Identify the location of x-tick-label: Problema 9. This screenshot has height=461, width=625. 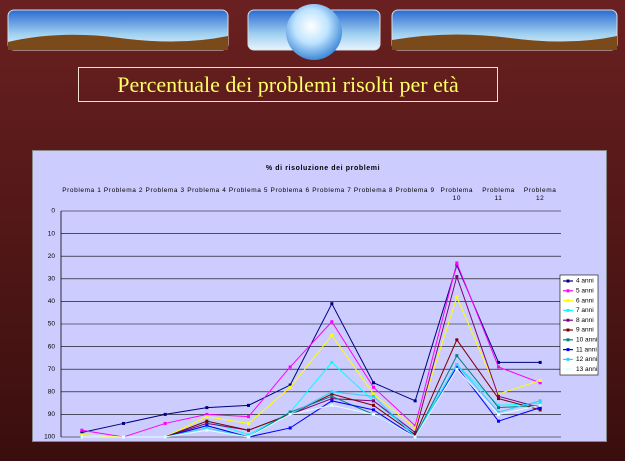
(415, 190).